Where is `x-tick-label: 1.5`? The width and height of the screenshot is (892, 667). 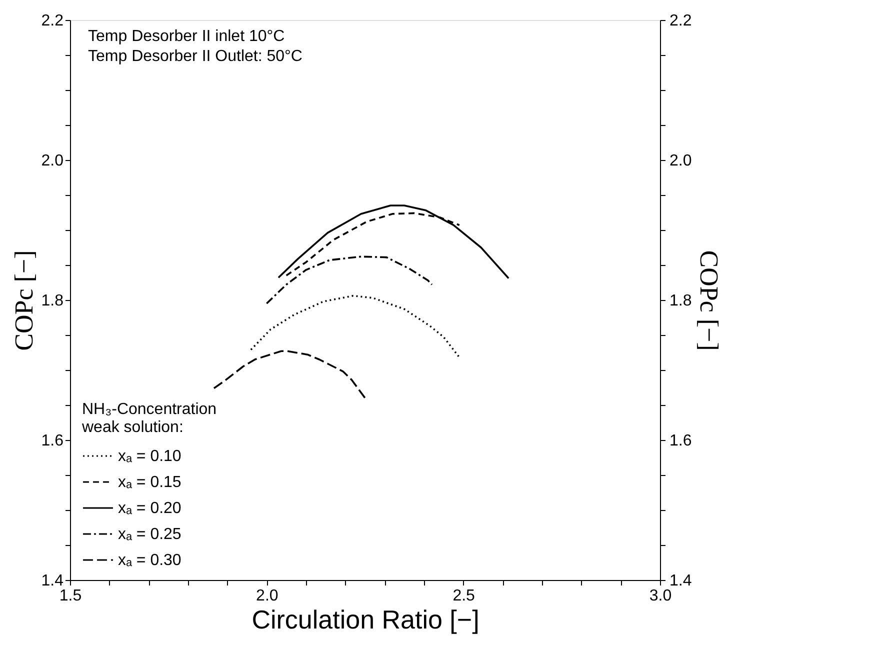
x-tick-label: 1.5 is located at coordinates (70, 596).